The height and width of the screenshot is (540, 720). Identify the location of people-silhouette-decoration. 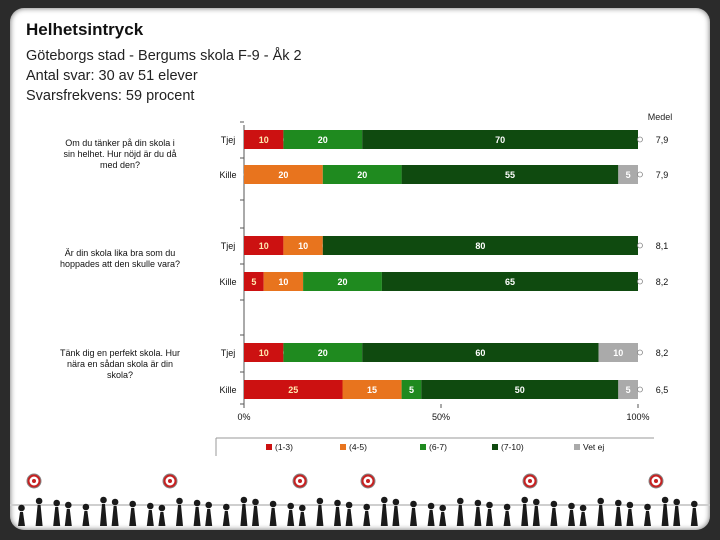
(360, 499).